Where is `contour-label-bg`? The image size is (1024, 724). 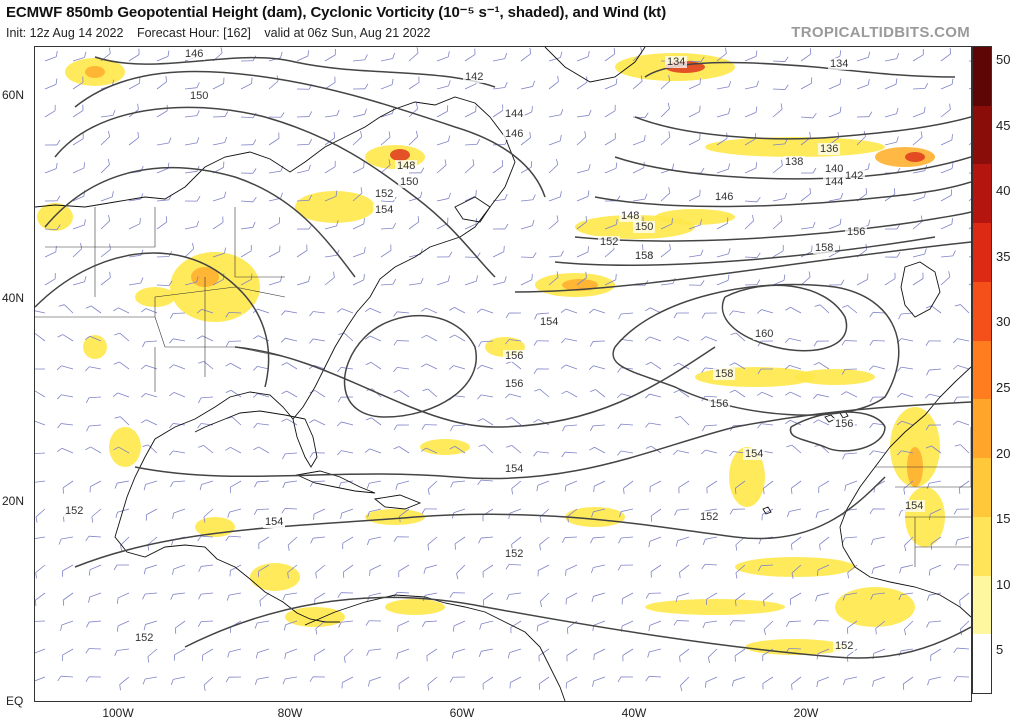
contour-label-bg is located at coordinates (514, 554).